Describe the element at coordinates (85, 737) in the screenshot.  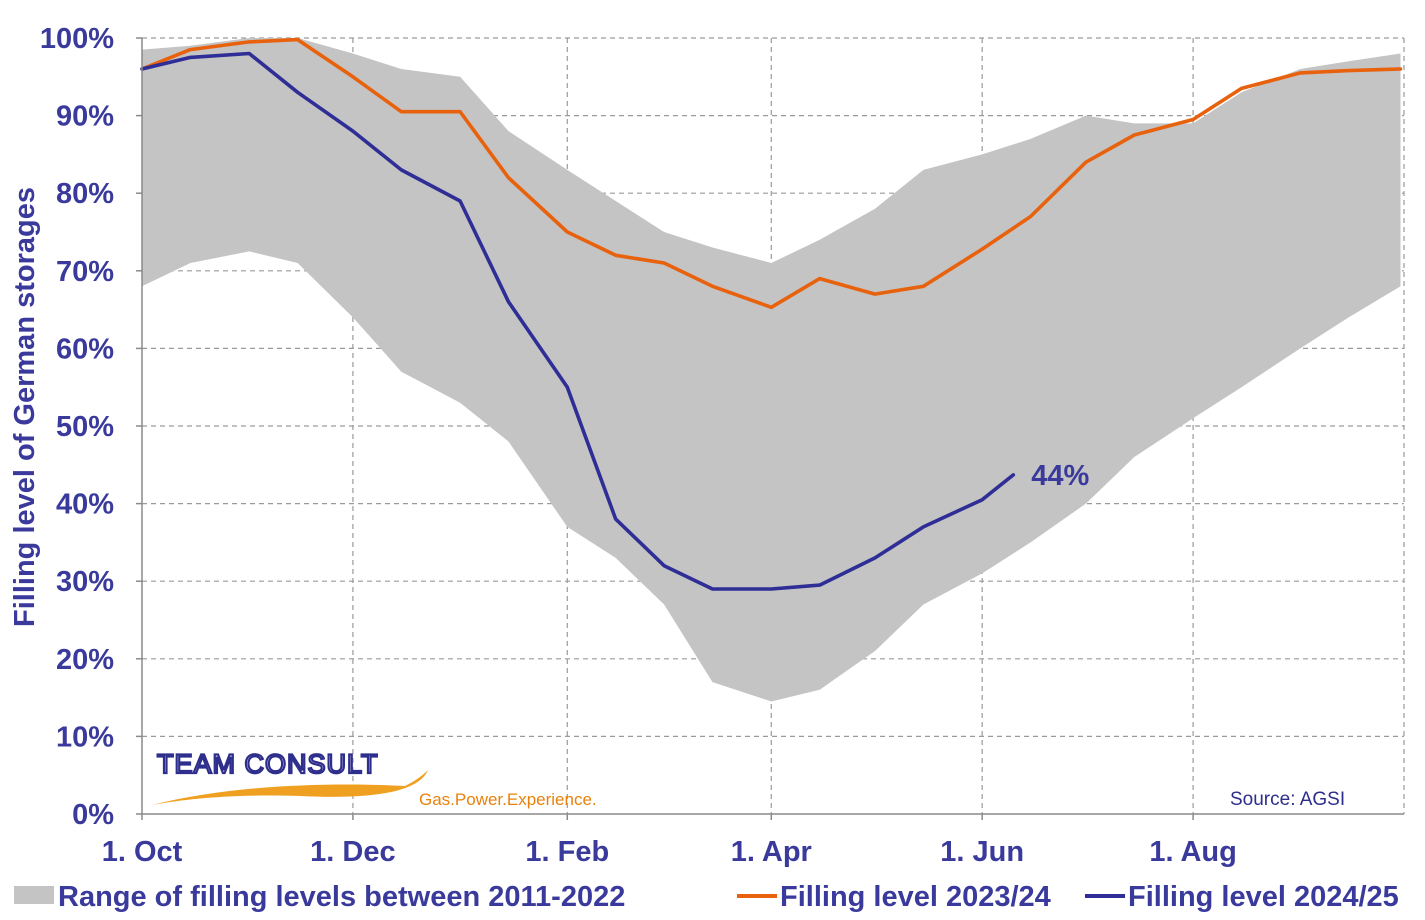
I see `y-tick-label: 10%` at that location.